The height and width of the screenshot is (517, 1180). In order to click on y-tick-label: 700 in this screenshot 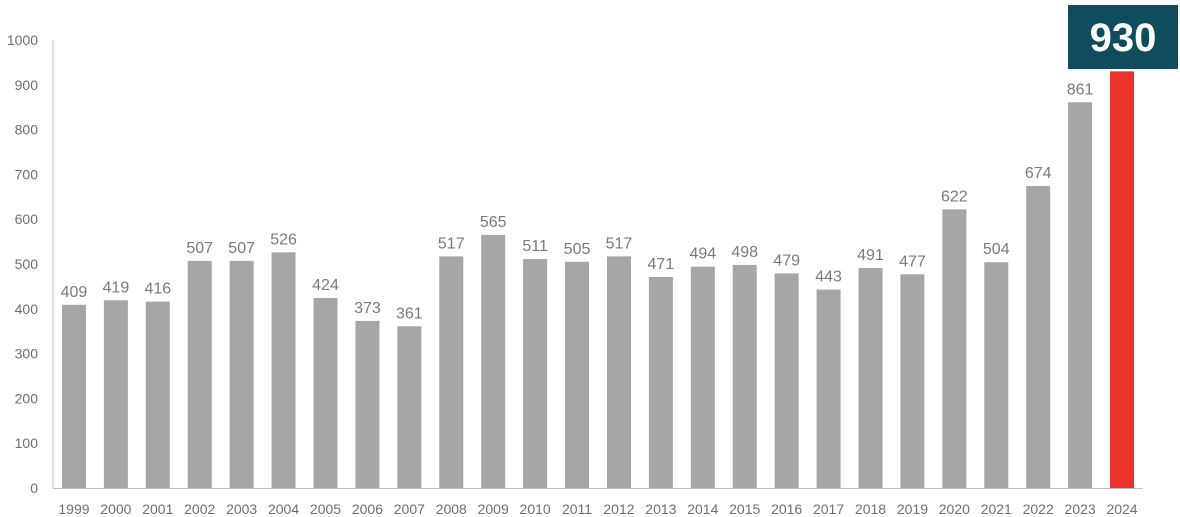, I will do `click(27, 174)`.